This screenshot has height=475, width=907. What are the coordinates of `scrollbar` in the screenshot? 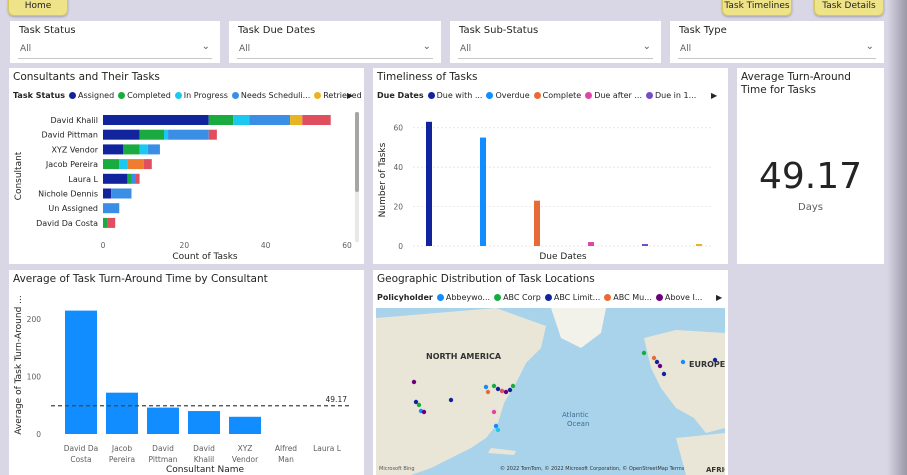 It's located at (357, 177).